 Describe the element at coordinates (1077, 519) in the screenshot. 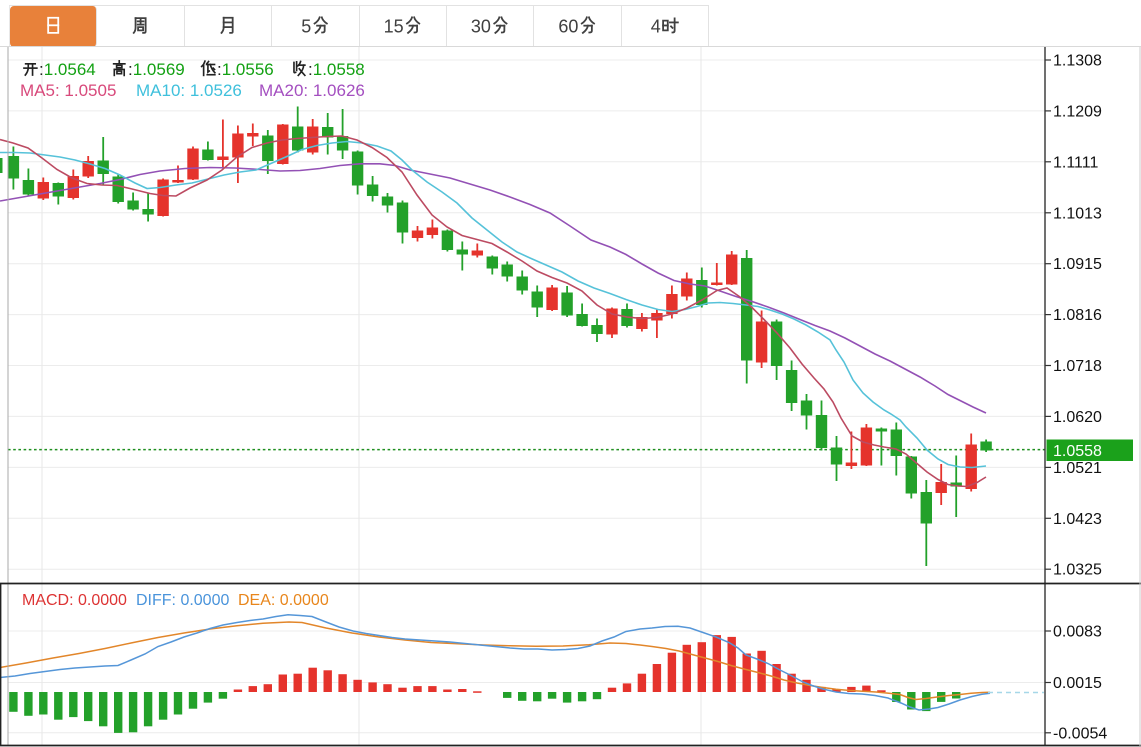

I see `svg-text: 1.0423` at that location.